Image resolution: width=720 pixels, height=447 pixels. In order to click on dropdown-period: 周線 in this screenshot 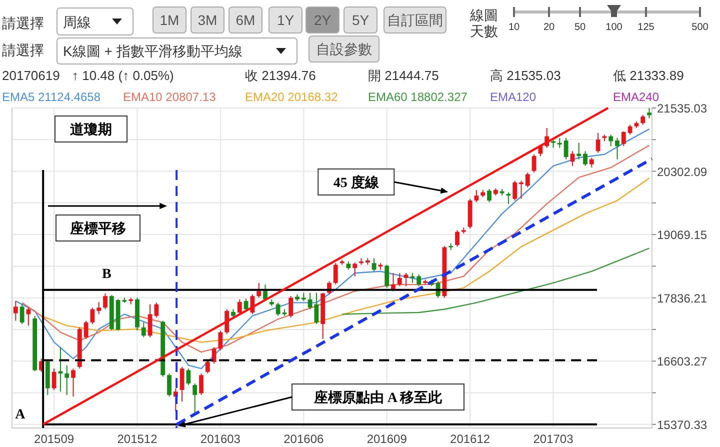, I will do `click(95, 22)`.